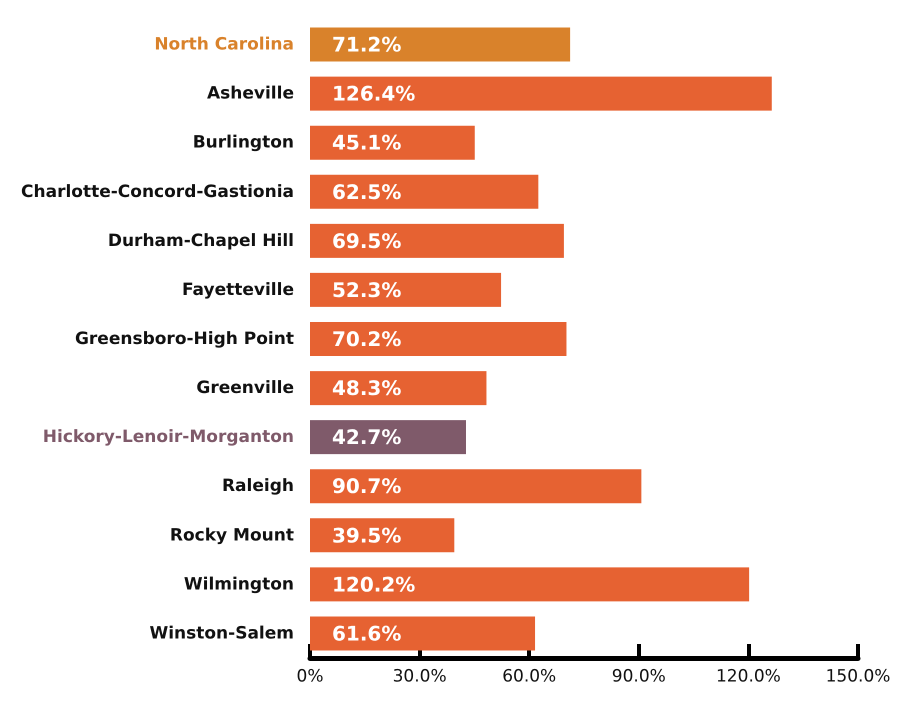 The image size is (919, 707). I want to click on data-label: 42.7%, so click(367, 437).